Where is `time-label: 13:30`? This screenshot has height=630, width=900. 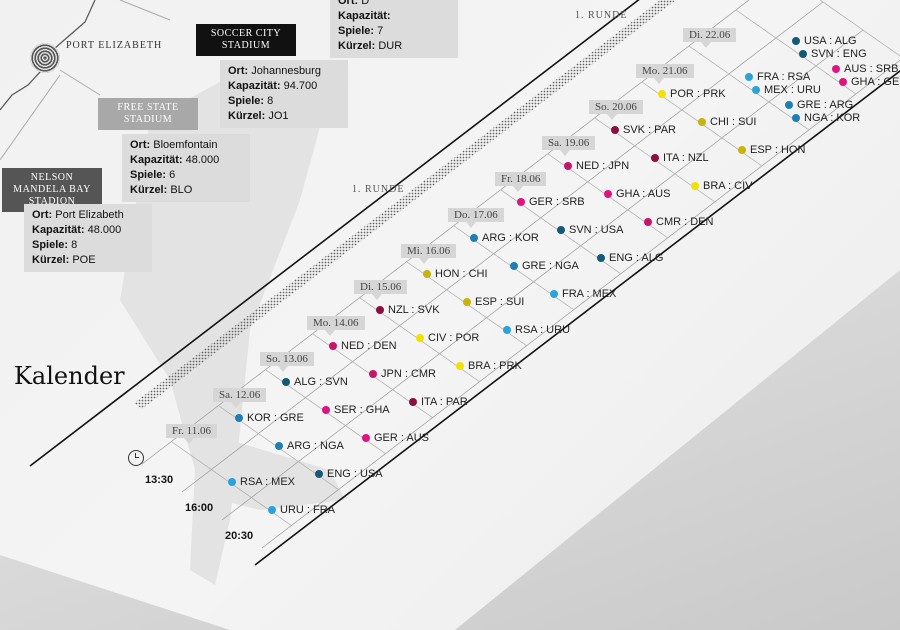 time-label: 13:30 is located at coordinates (159, 480).